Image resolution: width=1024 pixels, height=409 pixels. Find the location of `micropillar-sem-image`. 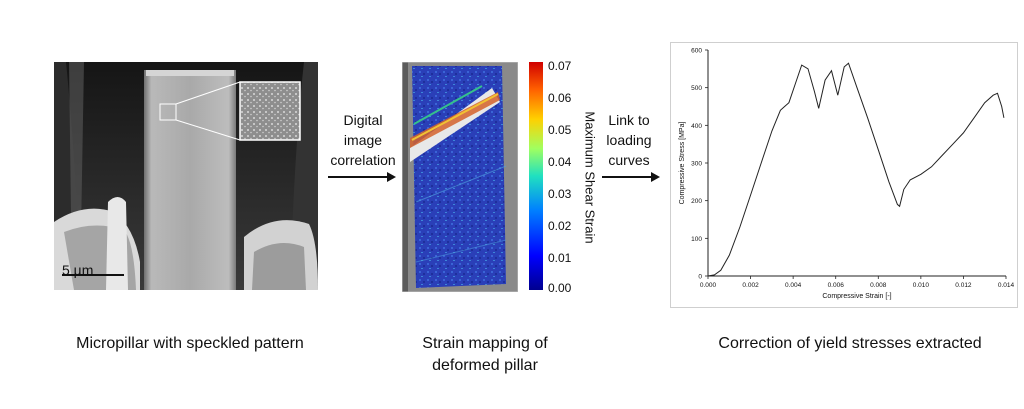

micropillar-sem-image is located at coordinates (186, 176).